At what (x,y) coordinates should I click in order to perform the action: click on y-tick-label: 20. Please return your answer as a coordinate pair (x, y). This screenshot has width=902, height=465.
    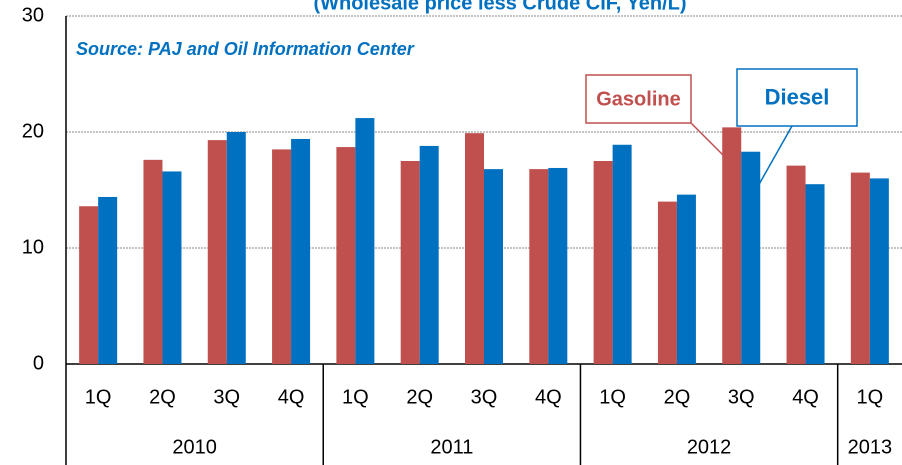
    Looking at the image, I should click on (33, 131).